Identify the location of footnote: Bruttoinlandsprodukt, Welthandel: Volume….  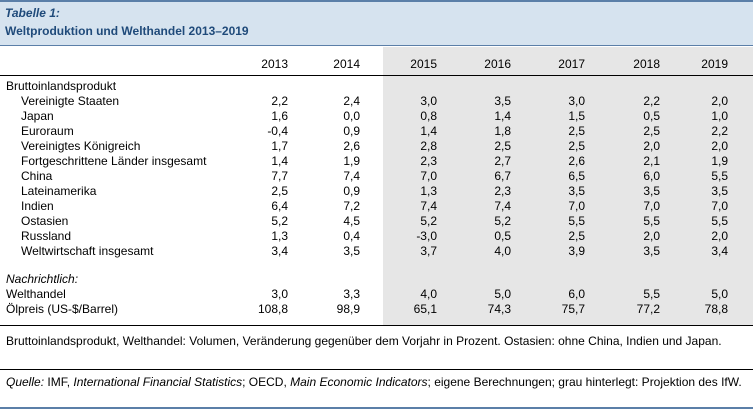
(364, 341).